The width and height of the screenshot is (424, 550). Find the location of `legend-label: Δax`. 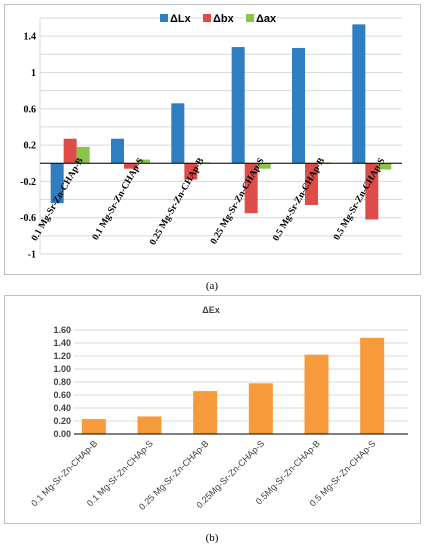

legend-label: Δax is located at coordinates (266, 19).